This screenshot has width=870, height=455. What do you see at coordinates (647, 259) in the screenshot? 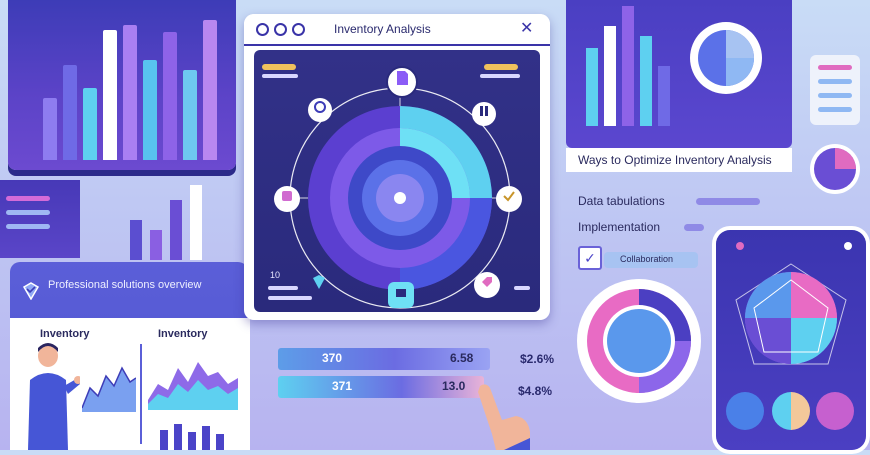
I see `checkbox-label: Collaboration` at bounding box center [647, 259].